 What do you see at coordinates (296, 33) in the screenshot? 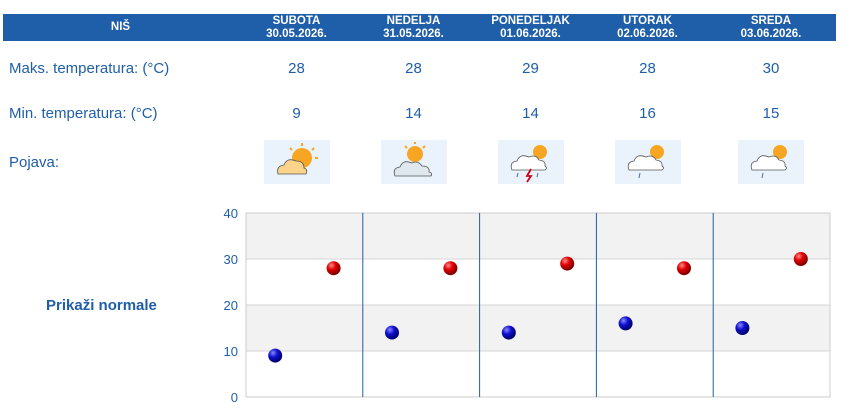
I see `day-date: 30.05.2026.` at bounding box center [296, 33].